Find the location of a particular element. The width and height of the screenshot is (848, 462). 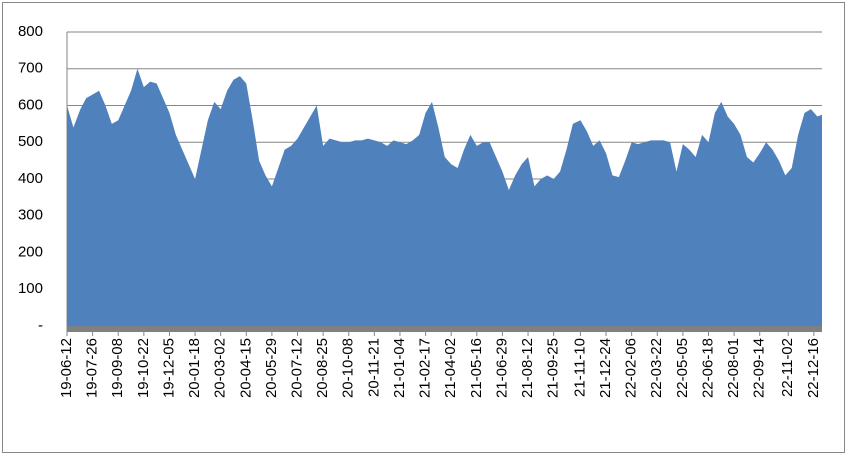

x-tick-label: 21-12-24 is located at coordinates (605, 368).